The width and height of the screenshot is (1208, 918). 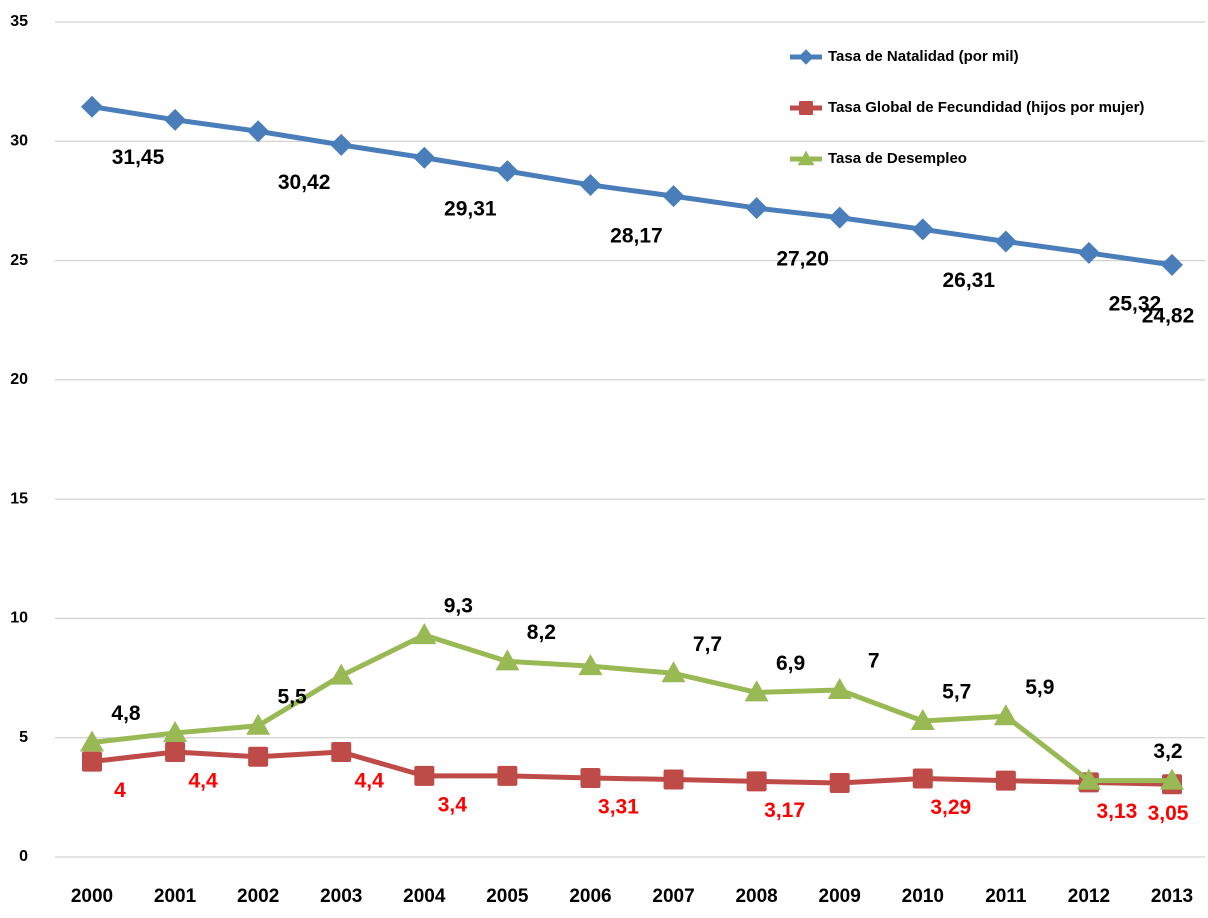 I want to click on data-label: 7, so click(x=874, y=661).